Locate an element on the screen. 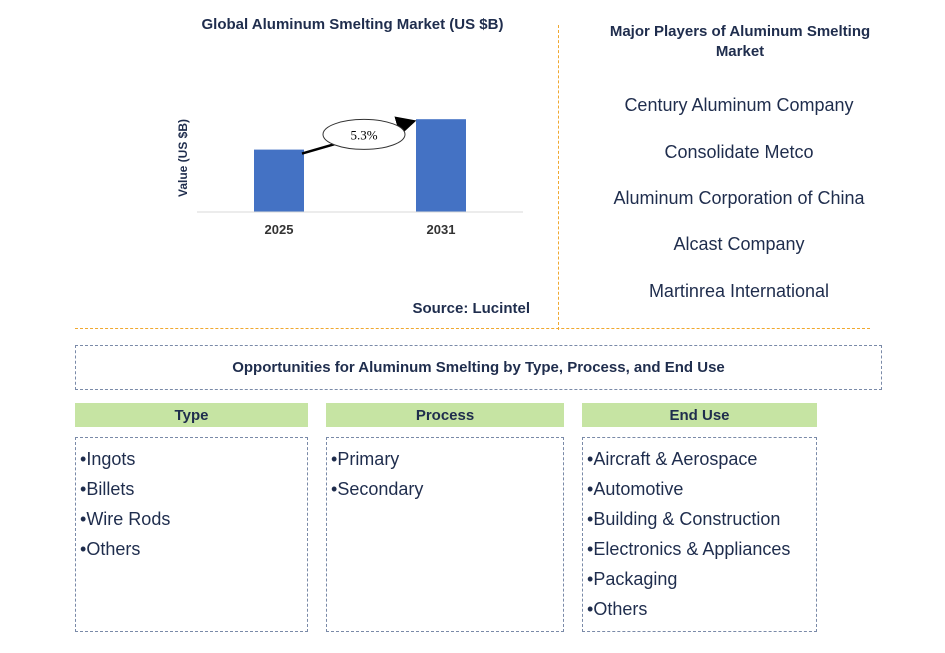 Image resolution: width=945 pixels, height=653 pixels. bar-2031 is located at coordinates (441, 165).